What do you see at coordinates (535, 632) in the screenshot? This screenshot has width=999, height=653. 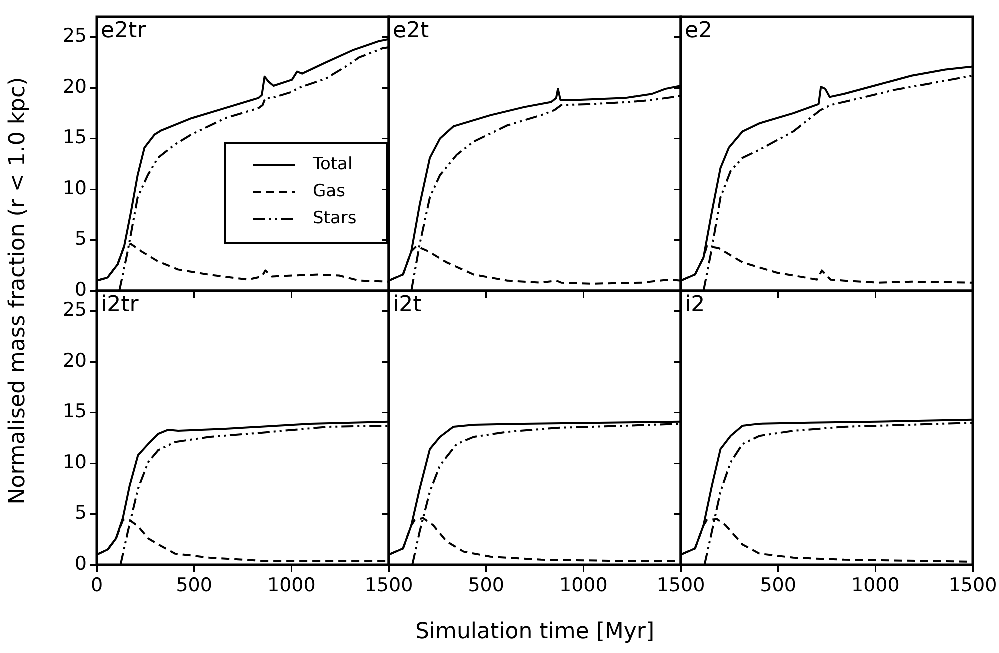 I see `x-axis-title: Simulation time [Myr]` at bounding box center [535, 632].